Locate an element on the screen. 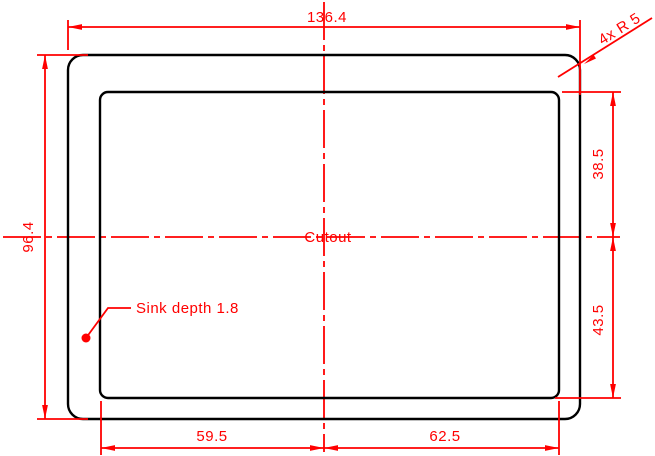 The height and width of the screenshot is (456, 655). corner-radius-leader is located at coordinates (605, 47).